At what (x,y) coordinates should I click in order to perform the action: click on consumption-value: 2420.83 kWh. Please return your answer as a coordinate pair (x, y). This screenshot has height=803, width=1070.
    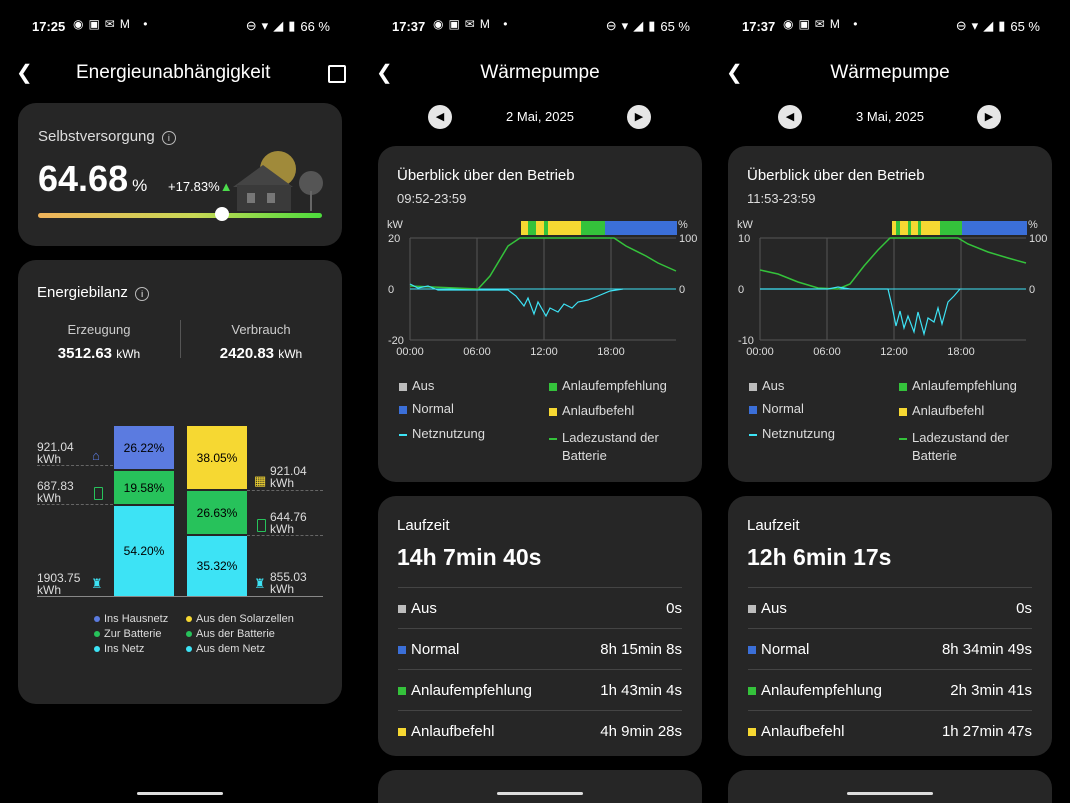
    Looking at the image, I should click on (261, 353).